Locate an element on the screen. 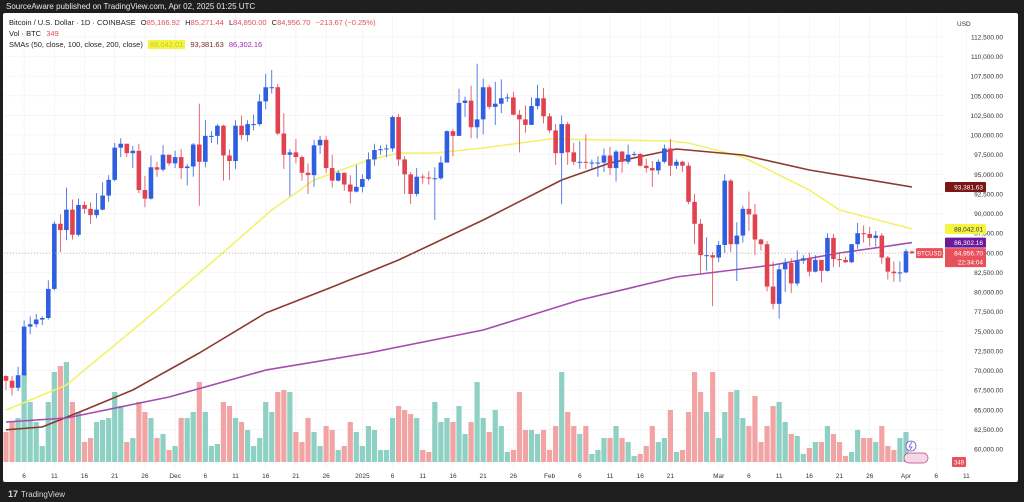  high-label: H is located at coordinates (188, 22).